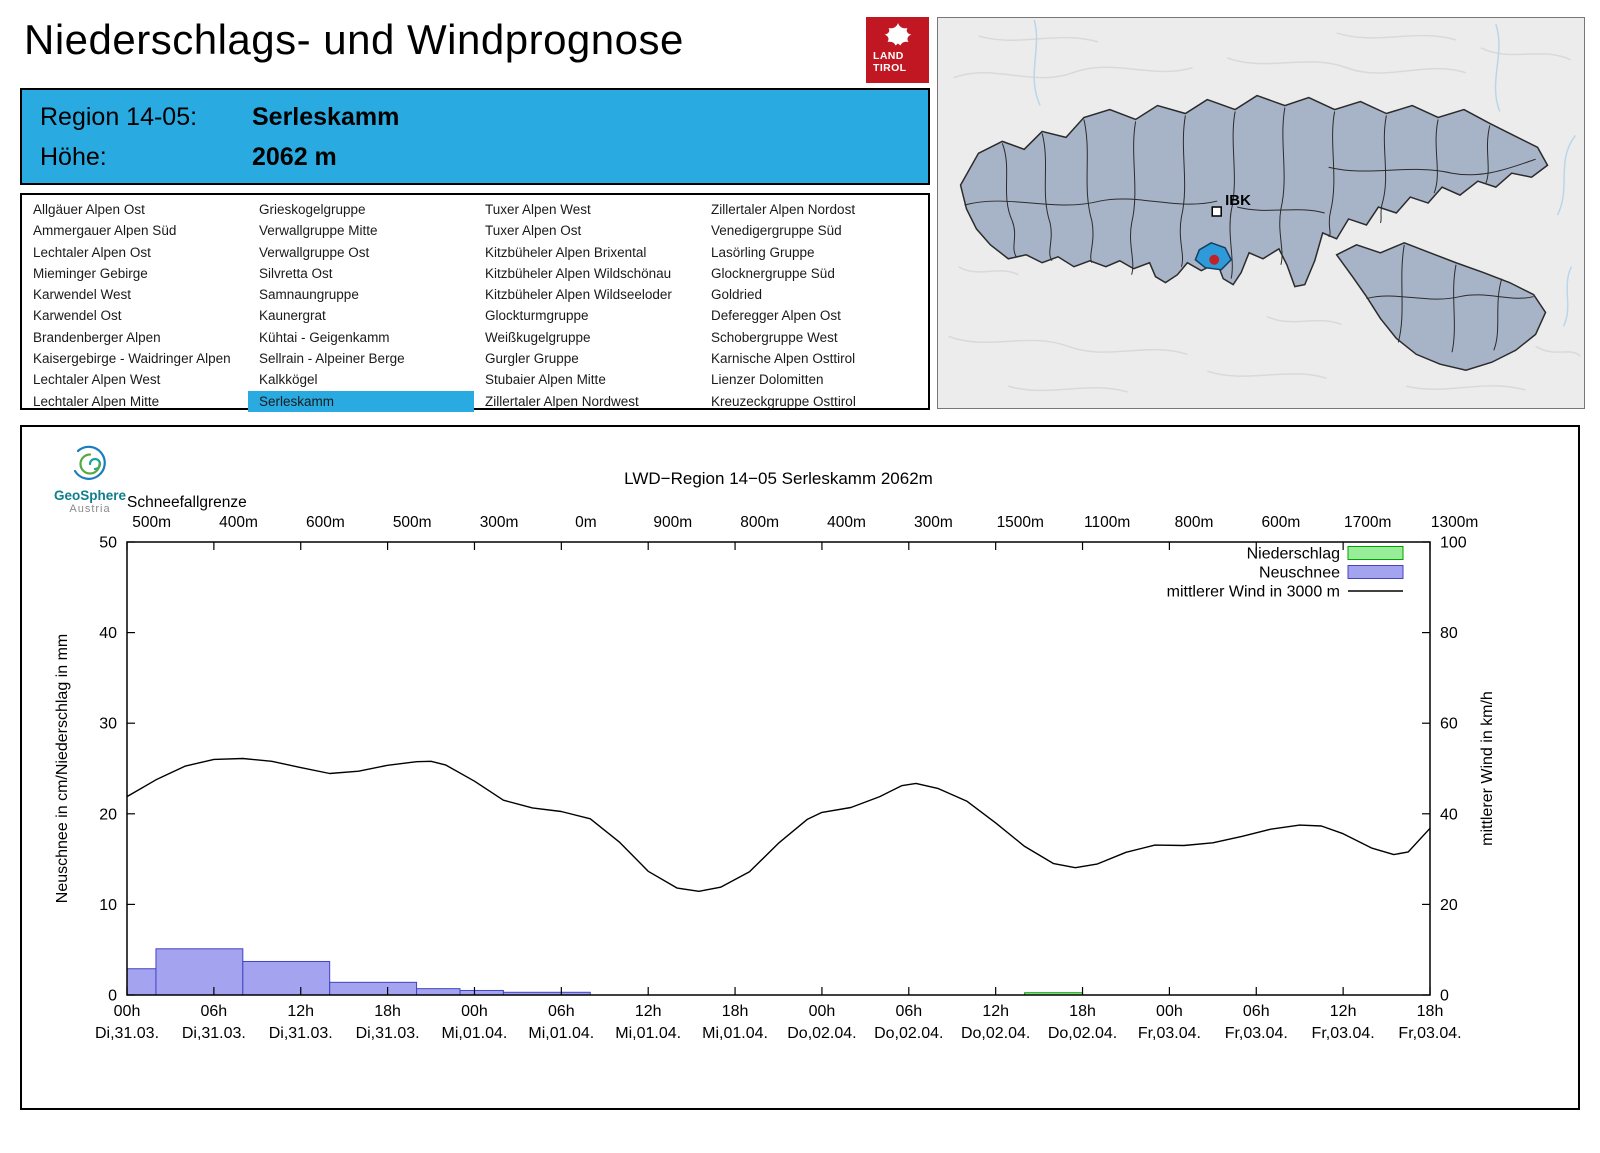  I want to click on region-list-item: Silvretta Ost, so click(296, 273).